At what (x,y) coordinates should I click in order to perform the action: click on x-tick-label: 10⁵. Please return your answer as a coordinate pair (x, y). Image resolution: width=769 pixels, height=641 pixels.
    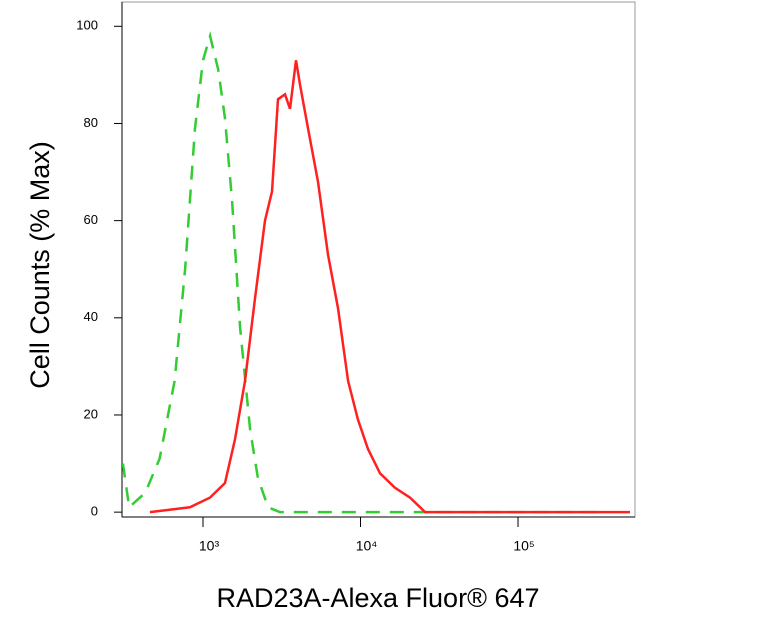
    Looking at the image, I should click on (523, 546).